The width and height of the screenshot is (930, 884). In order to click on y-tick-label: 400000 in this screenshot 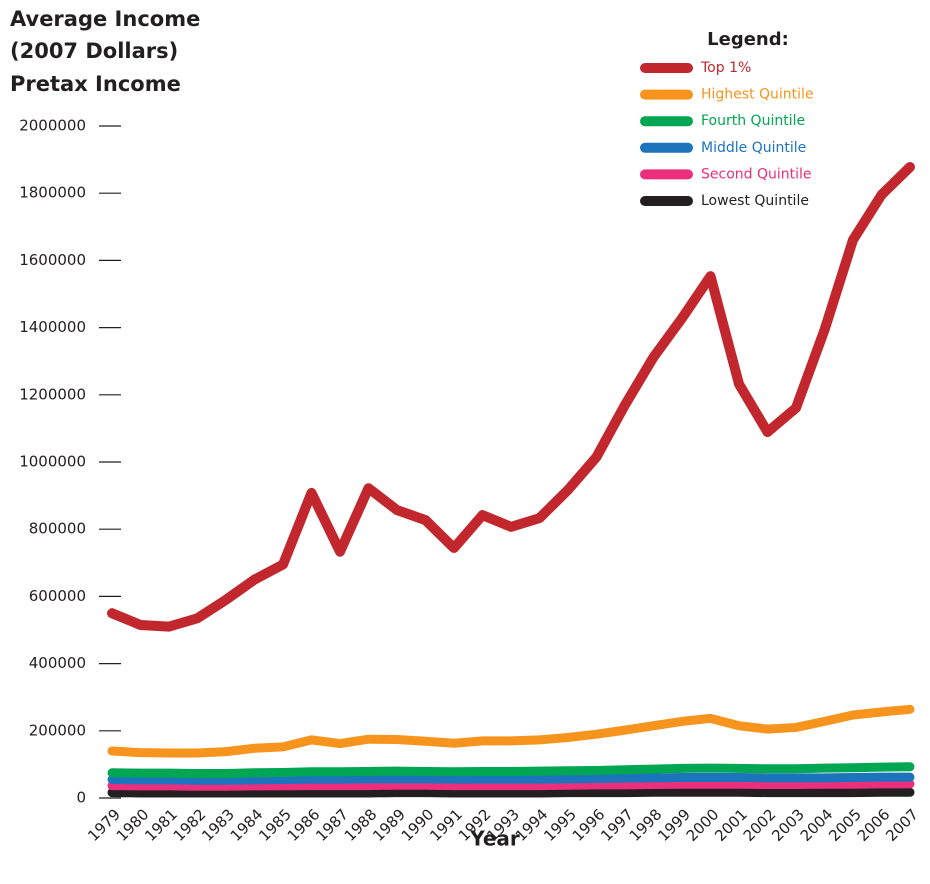, I will do `click(57, 663)`.